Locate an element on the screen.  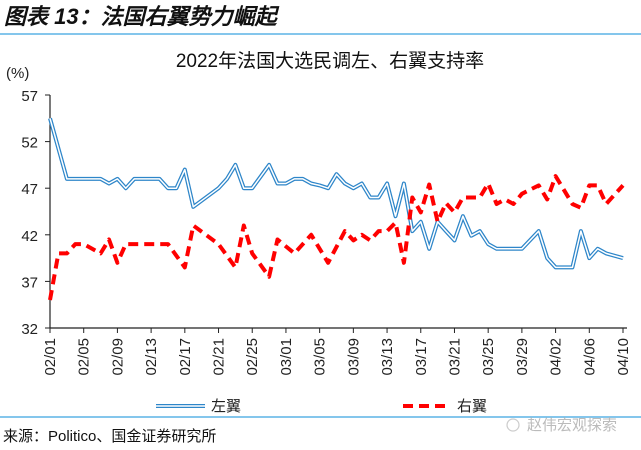
wechat-icon is located at coordinates (513, 425).